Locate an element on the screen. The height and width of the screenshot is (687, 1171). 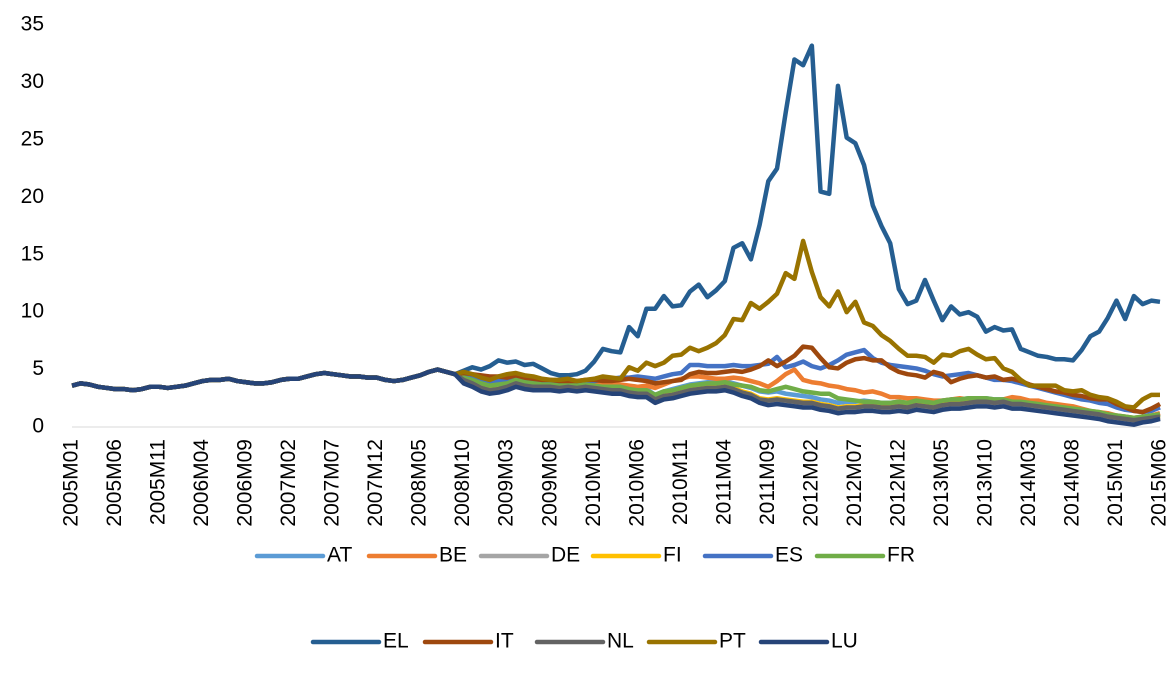
x-tick-label: 2014M03 is located at coordinates (1028, 483).